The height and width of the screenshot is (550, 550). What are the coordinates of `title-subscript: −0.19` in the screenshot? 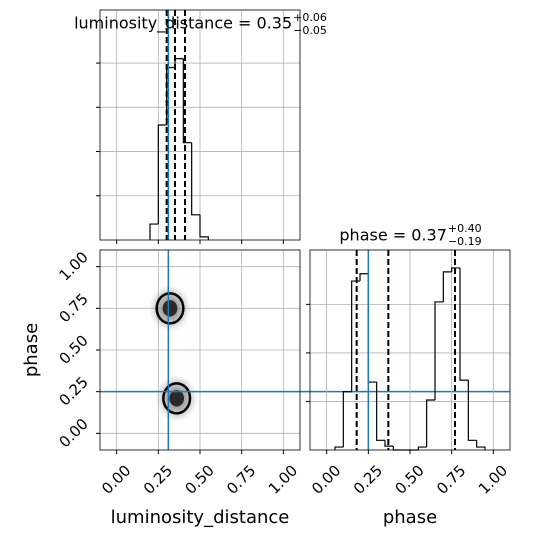 It's located at (465, 241).